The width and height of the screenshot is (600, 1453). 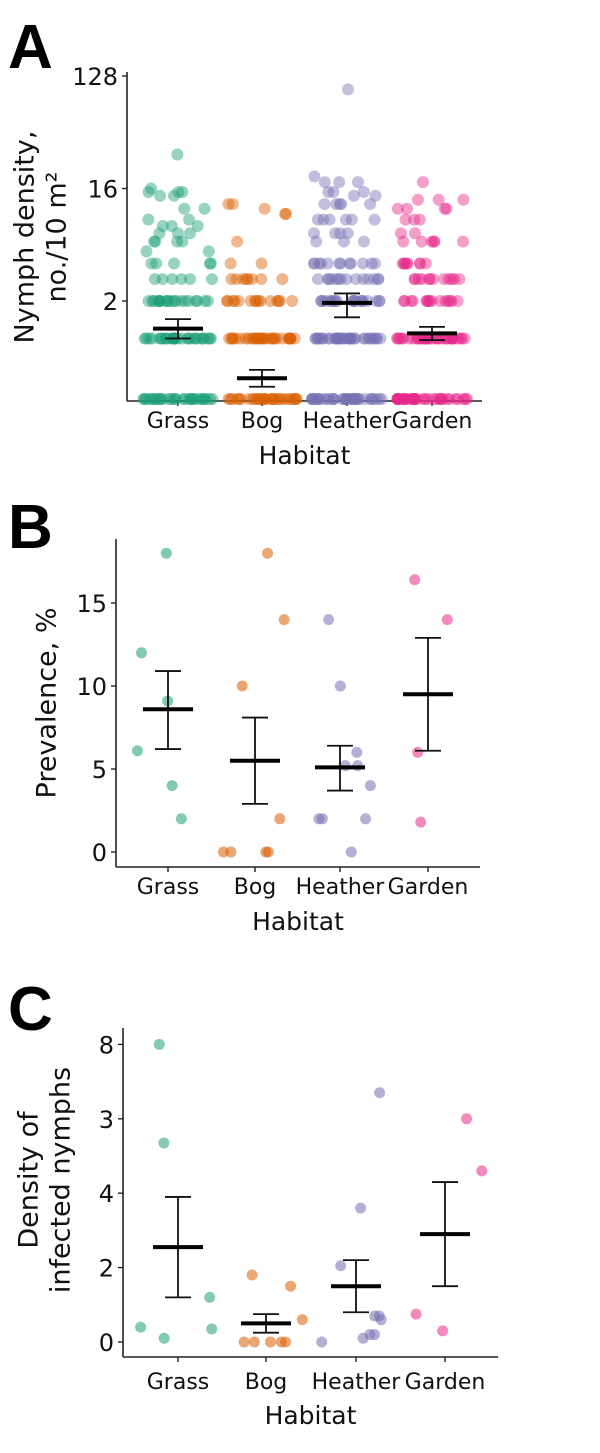 What do you see at coordinates (445, 1382) in the screenshot?
I see `x-tick-label-garden: Garden` at bounding box center [445, 1382].